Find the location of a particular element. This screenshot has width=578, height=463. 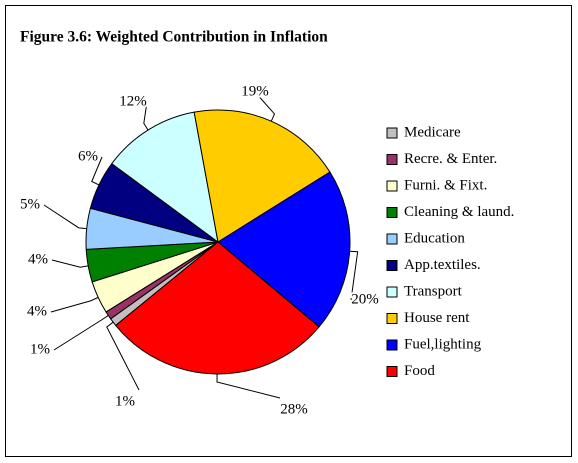

legend-label: Education is located at coordinates (434, 238).